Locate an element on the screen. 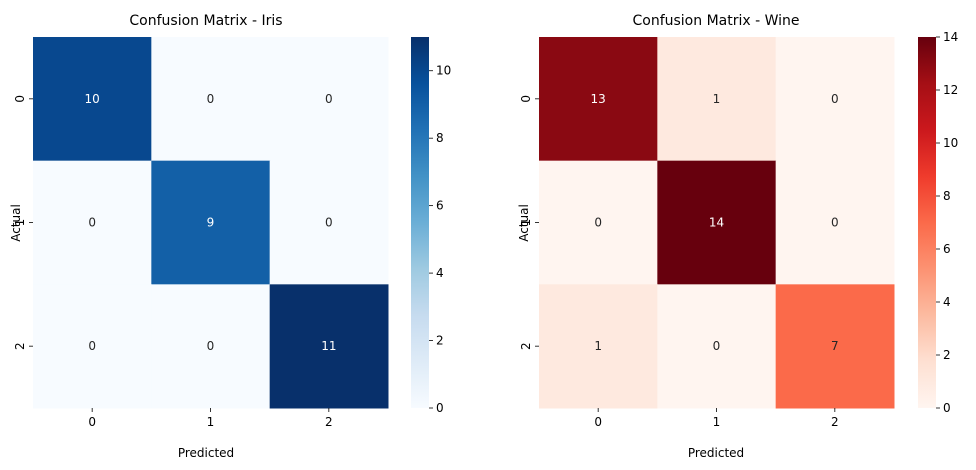 Image resolution: width=976 pixels, height=470 pixels. cell-value-label: 9 is located at coordinates (211, 223).